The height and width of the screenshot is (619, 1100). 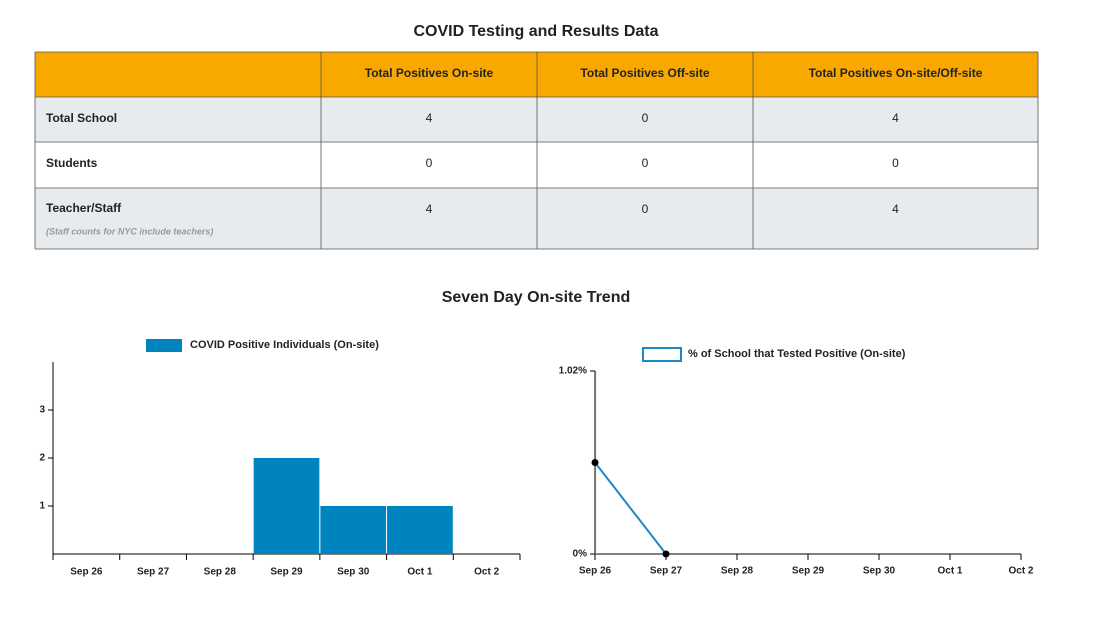 I want to click on column-header: Total Positives On-site, so click(x=429, y=73).